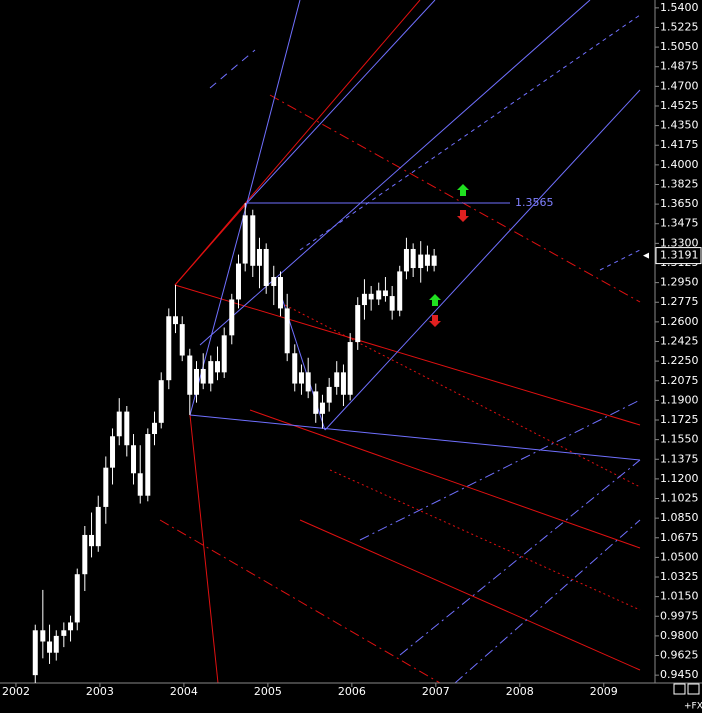 The height and width of the screenshot is (713, 702). I want to click on x-tick-label: 2007, so click(436, 691).